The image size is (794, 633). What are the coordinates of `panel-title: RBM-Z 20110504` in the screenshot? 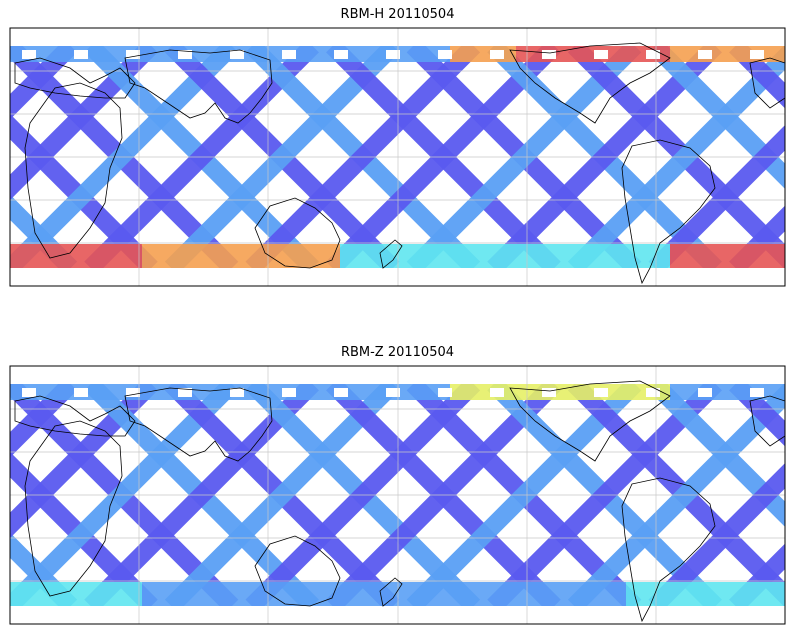 It's located at (397, 352).